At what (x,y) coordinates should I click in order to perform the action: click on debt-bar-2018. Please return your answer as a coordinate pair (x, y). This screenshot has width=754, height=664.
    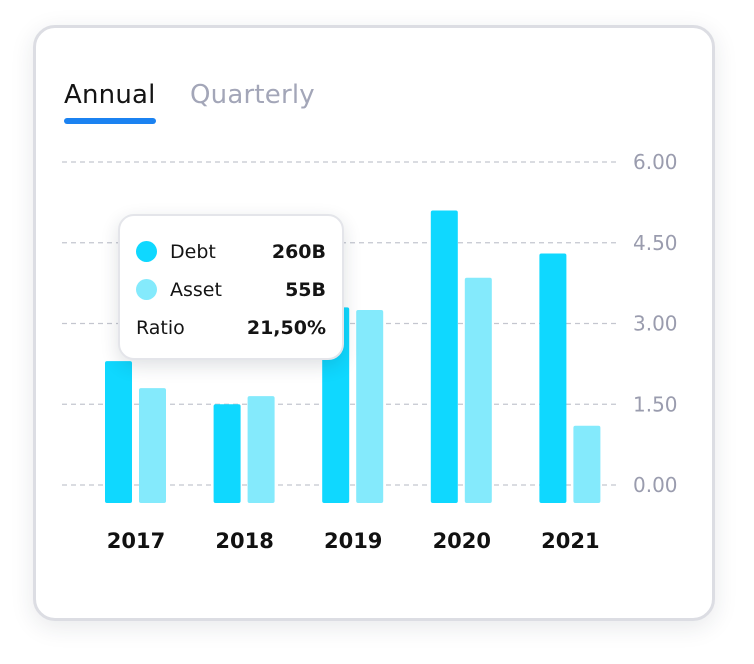
    Looking at the image, I should click on (227, 453).